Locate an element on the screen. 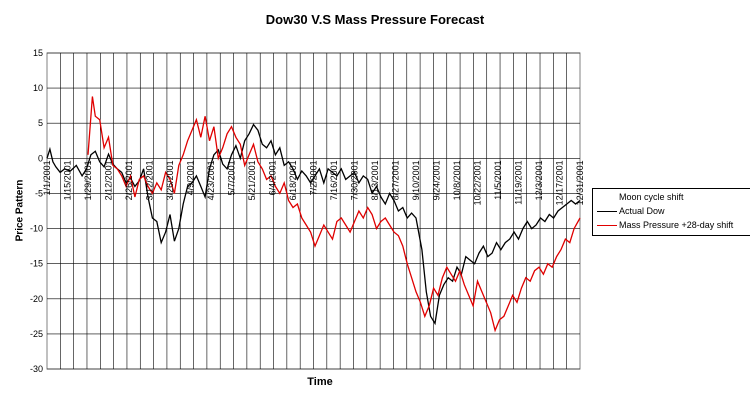 The width and height of the screenshot is (750, 403). x-axis-label: Time is located at coordinates (320, 382).